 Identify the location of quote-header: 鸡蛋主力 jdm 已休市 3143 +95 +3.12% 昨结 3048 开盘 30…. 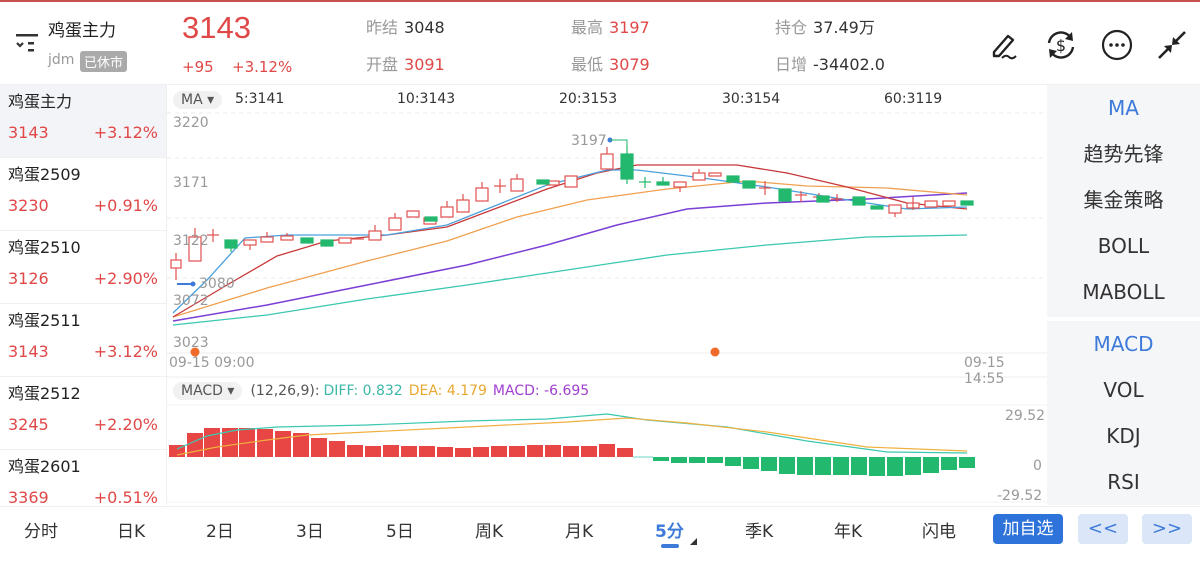
(600, 43).